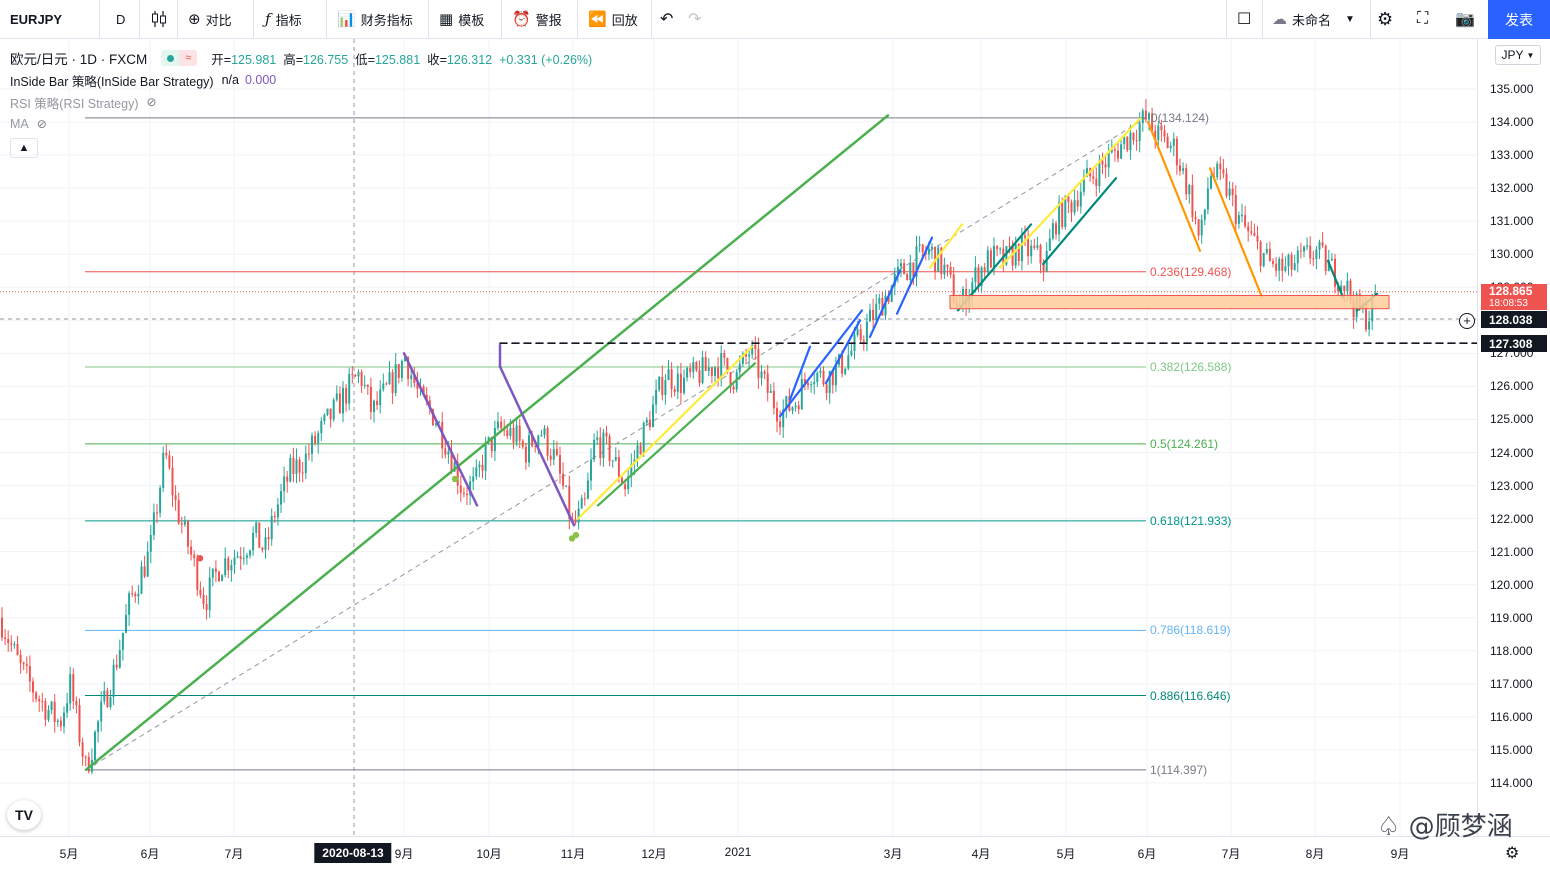 Image resolution: width=1550 pixels, height=874 pixels. What do you see at coordinates (24, 815) in the screenshot?
I see `tradingview-logo: TV` at bounding box center [24, 815].